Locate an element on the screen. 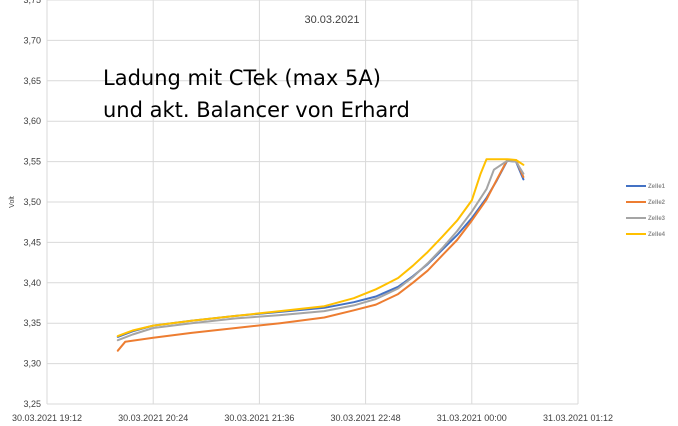 This screenshot has height=426, width=678. legend-label-zelle2: Zelle2 is located at coordinates (657, 203).